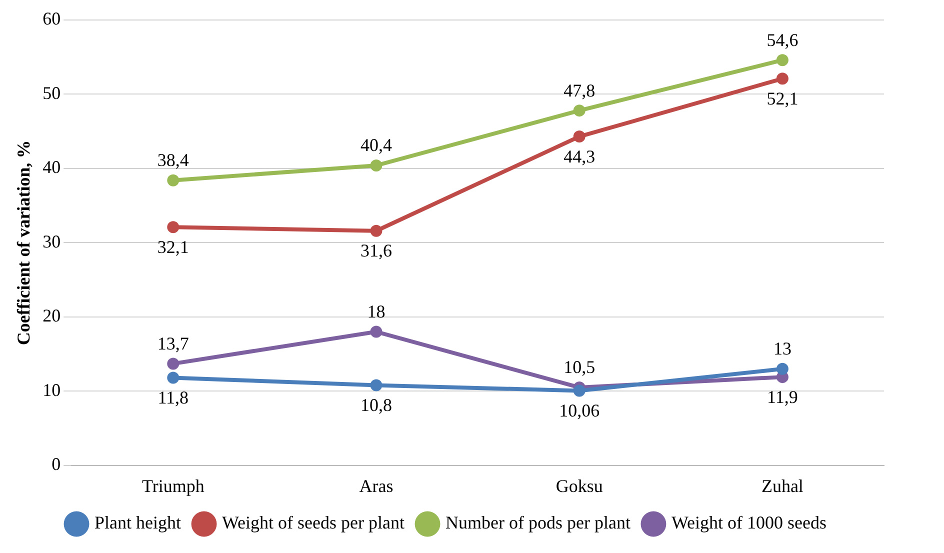 The height and width of the screenshot is (553, 944). What do you see at coordinates (51, 18) in the screenshot?
I see `y-tick-label: 60` at bounding box center [51, 18].